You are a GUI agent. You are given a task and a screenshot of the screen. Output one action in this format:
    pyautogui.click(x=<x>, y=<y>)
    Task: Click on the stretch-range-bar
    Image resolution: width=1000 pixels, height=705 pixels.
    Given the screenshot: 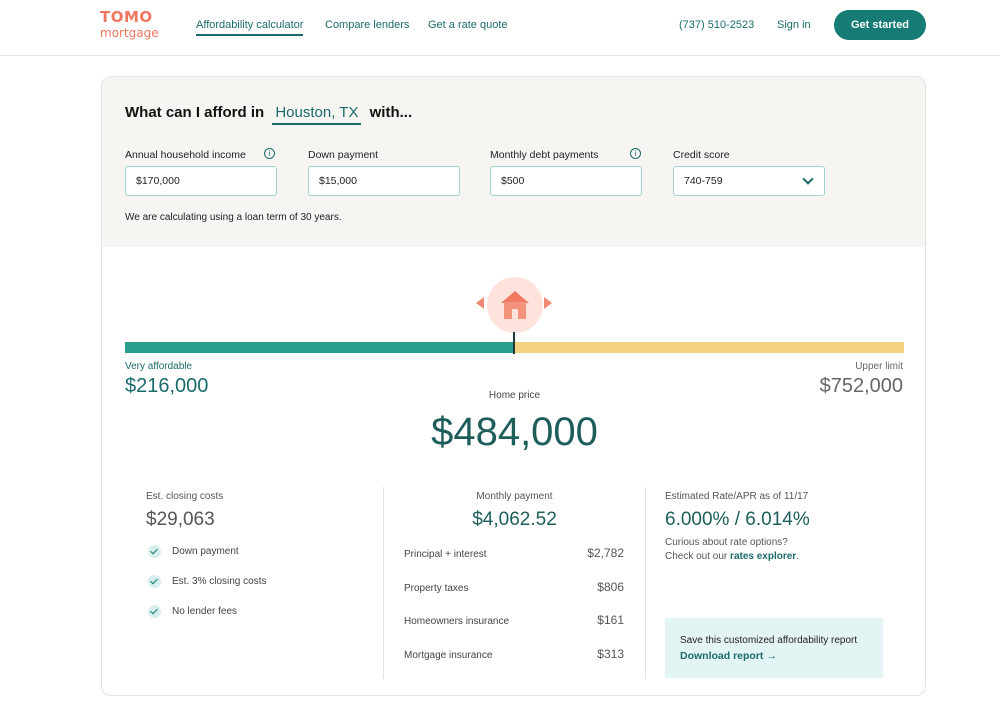 What is the action you would take?
    pyautogui.click(x=709, y=347)
    